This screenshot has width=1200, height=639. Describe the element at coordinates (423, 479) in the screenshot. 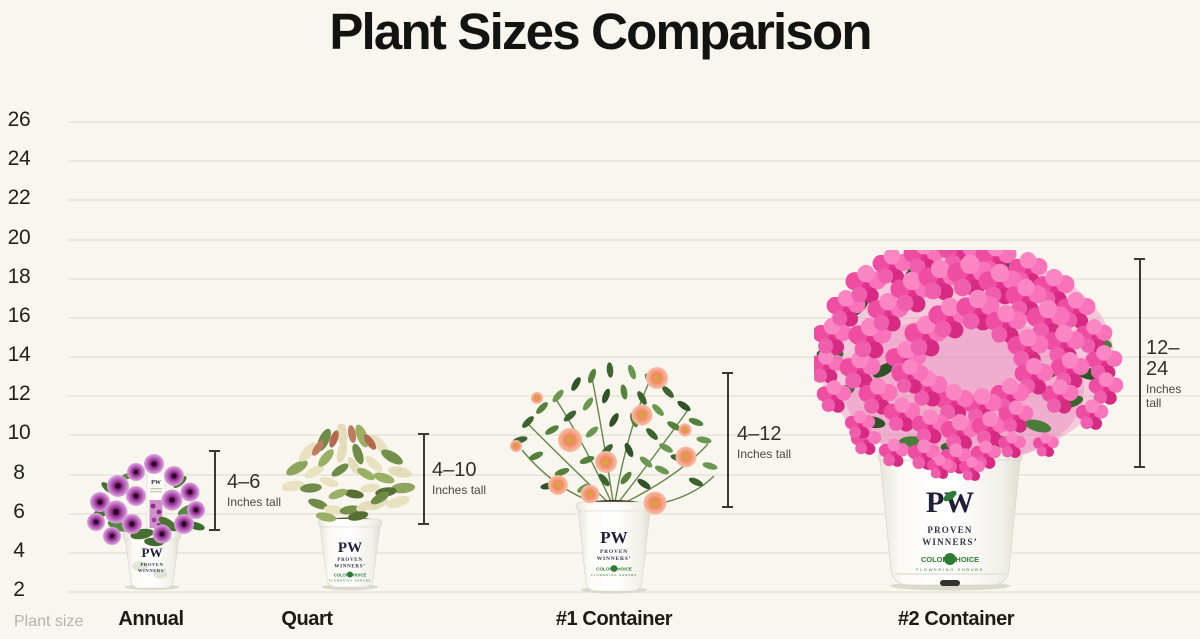

I see `measure-bracket-quart` at that location.